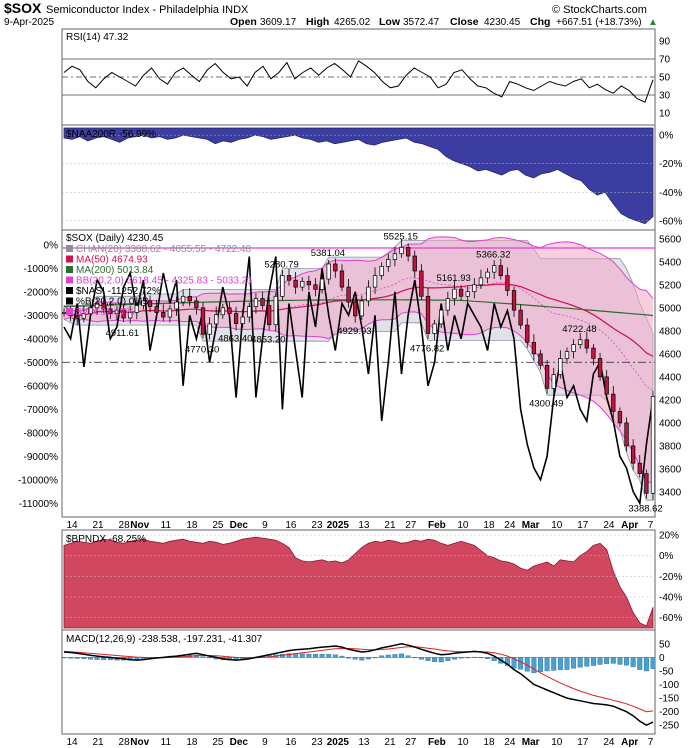 Image resolution: width=700 pixels, height=748 pixels. What do you see at coordinates (38, 480) in the screenshot?
I see `nasi-tick-label: -10000%` at bounding box center [38, 480].